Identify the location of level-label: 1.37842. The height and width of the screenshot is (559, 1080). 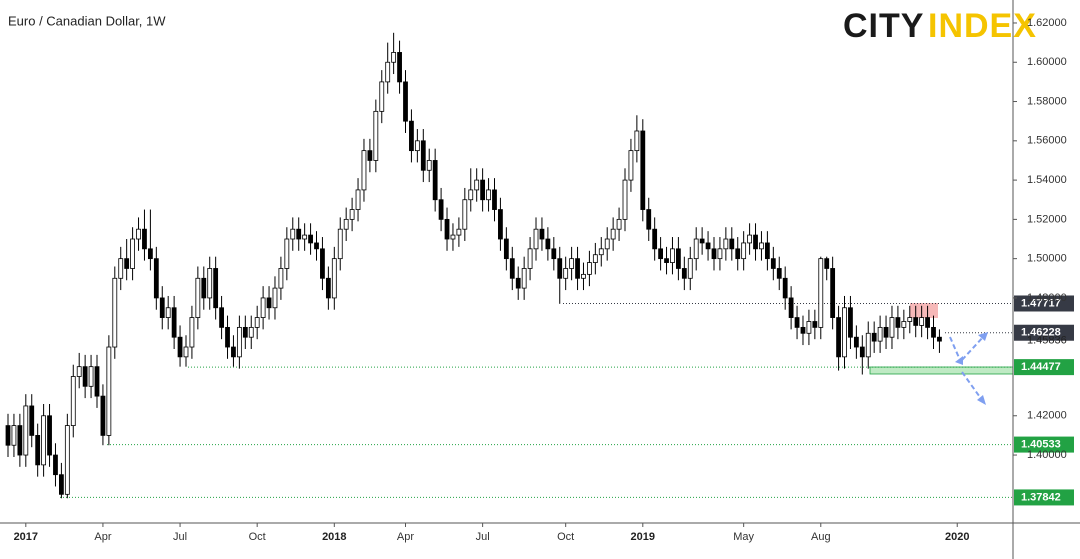
(1041, 497).